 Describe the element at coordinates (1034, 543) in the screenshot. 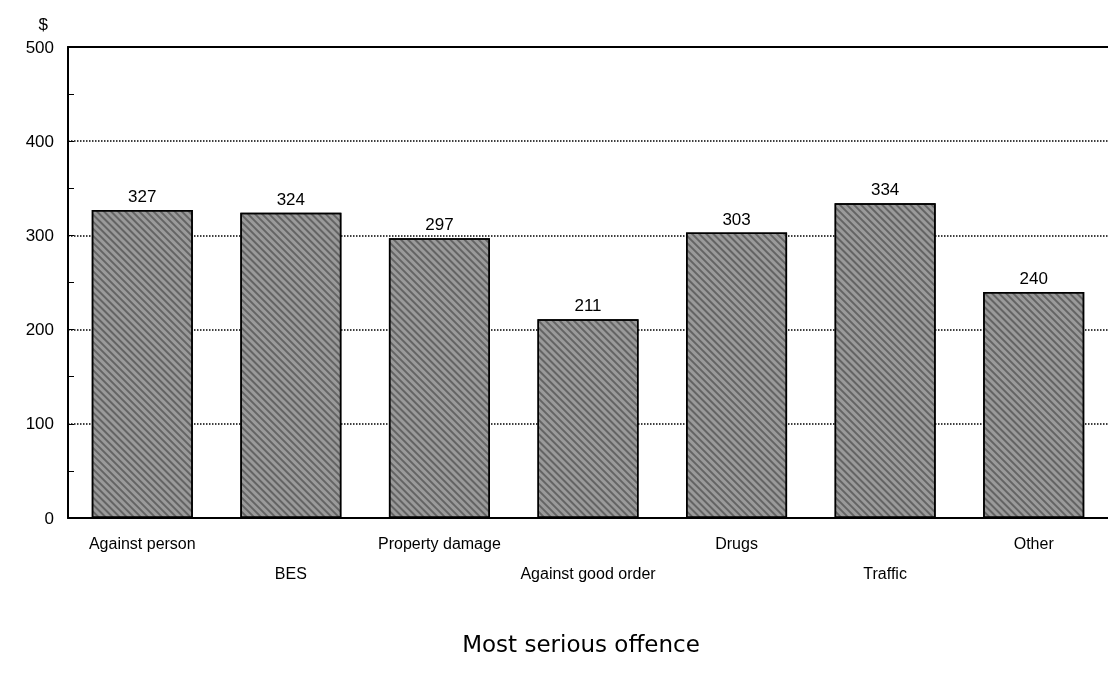

I see `x-tick-label: Other` at that location.